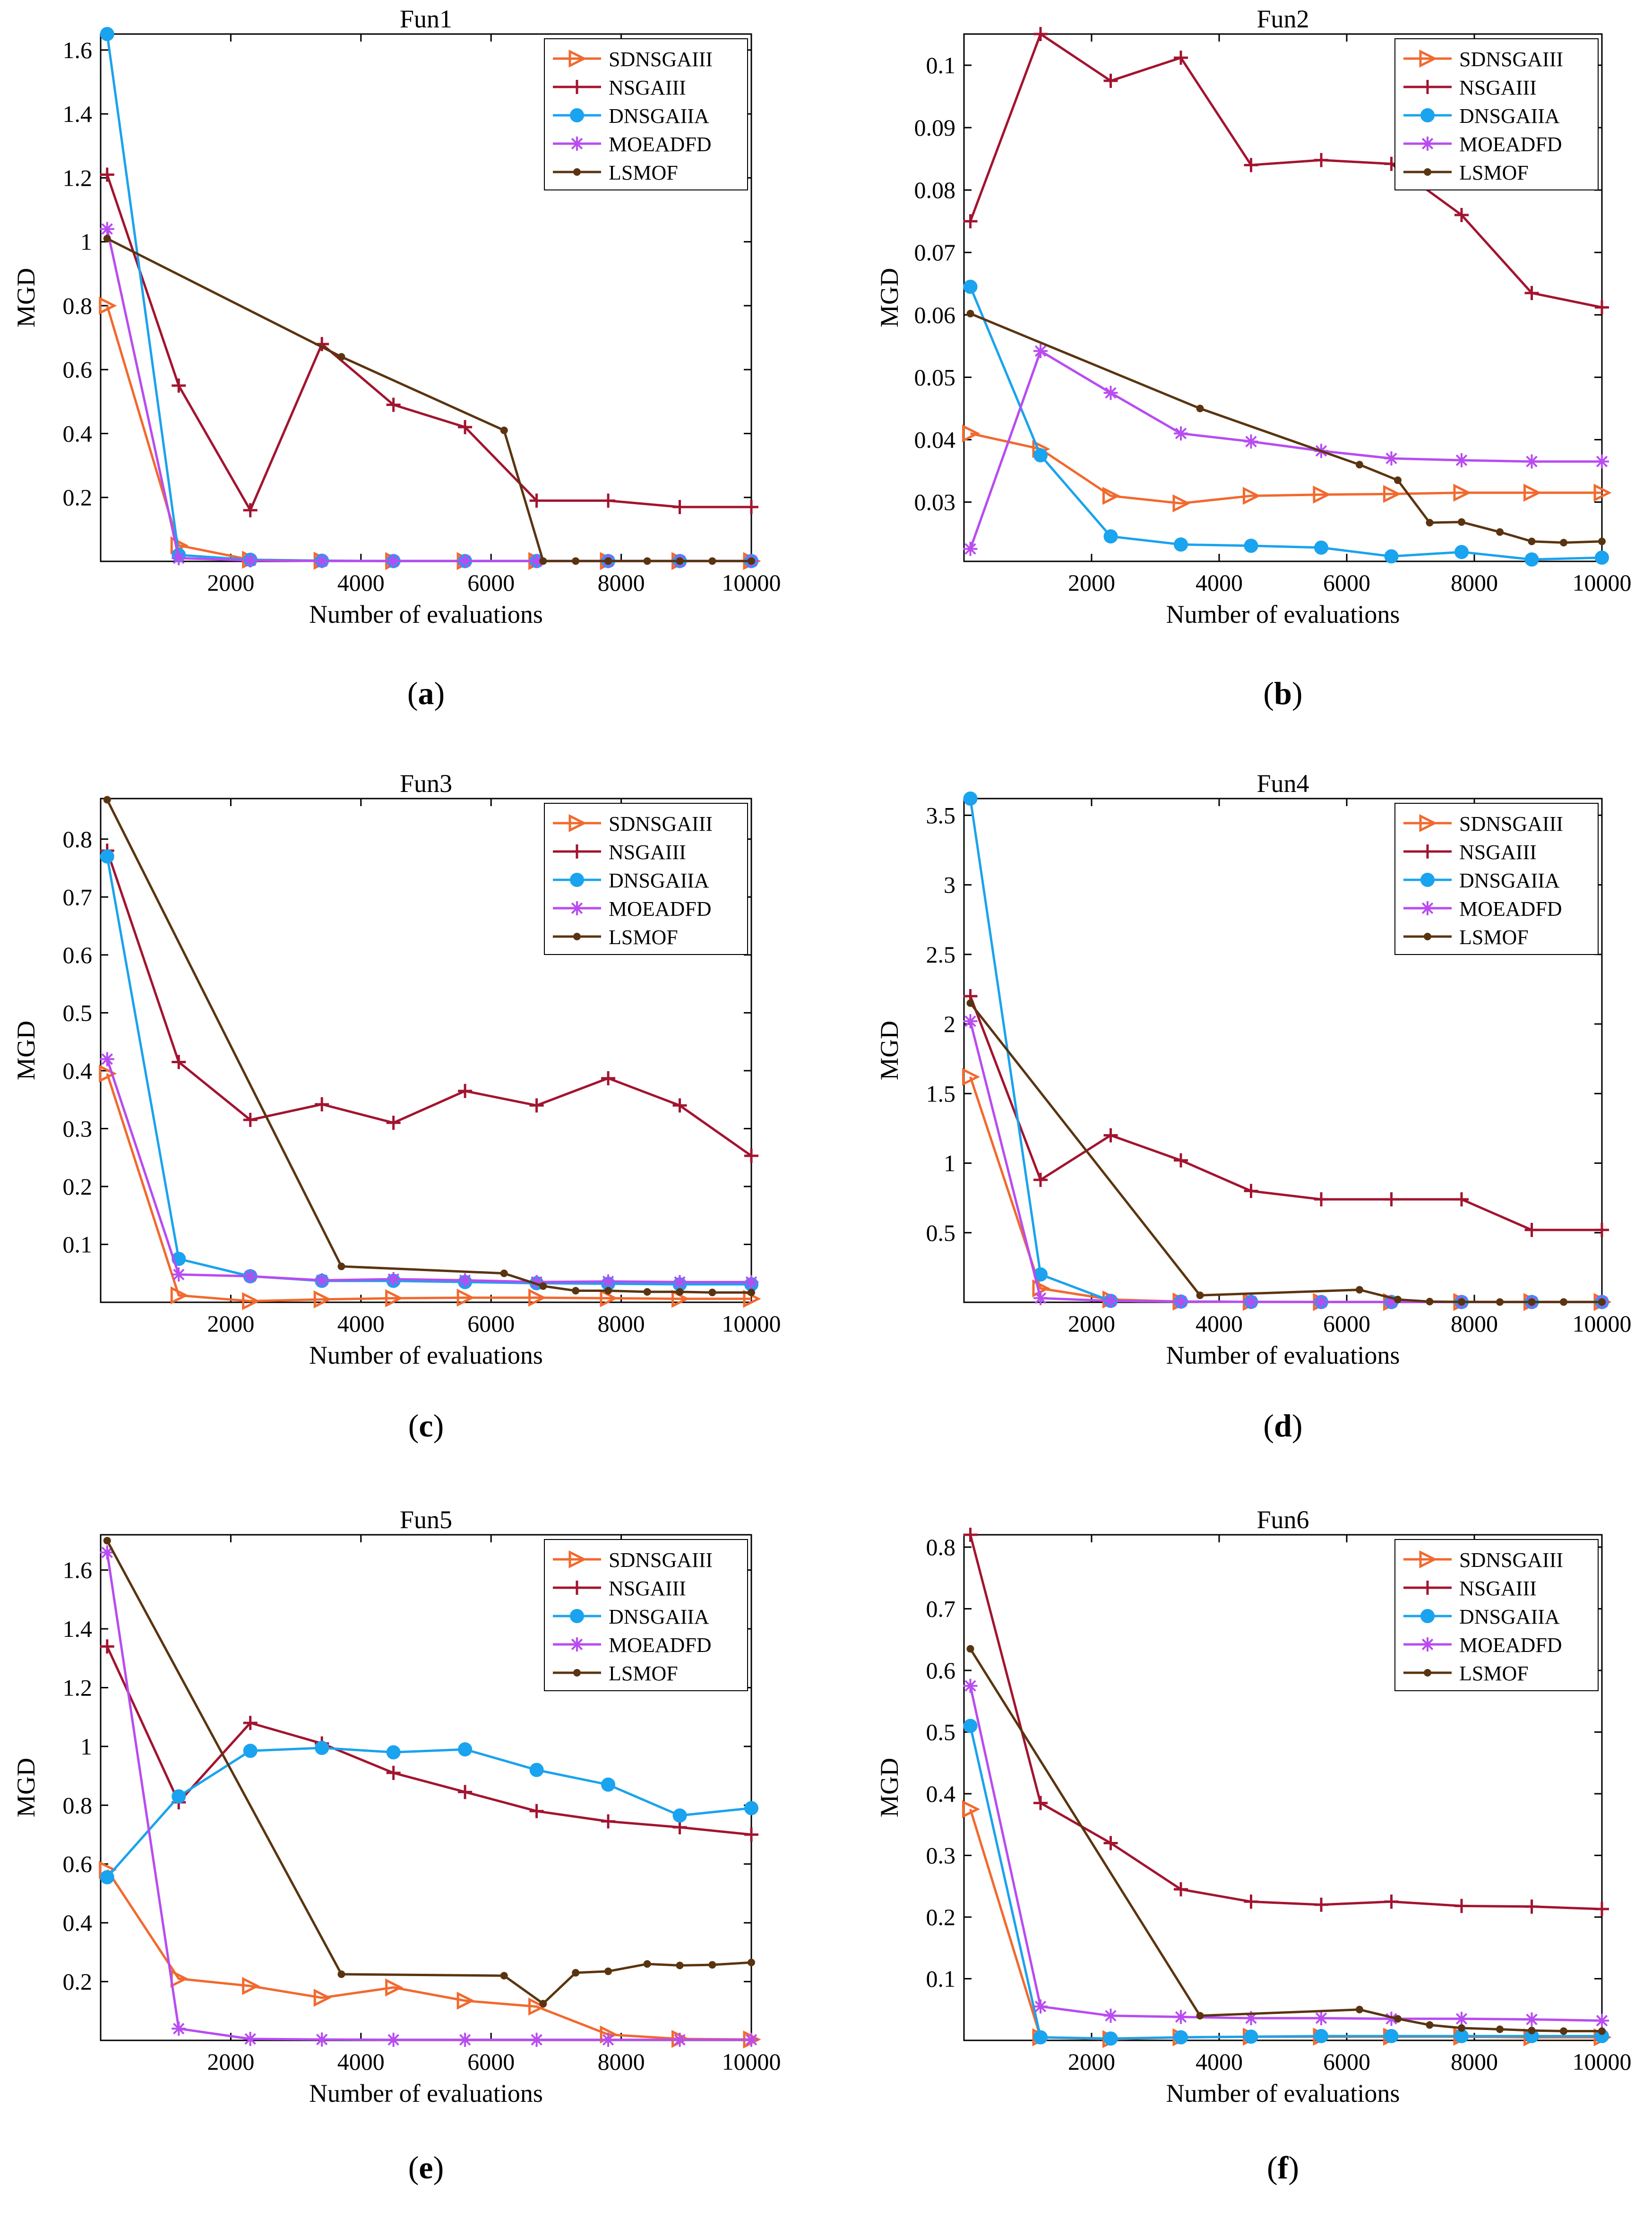 The width and height of the screenshot is (1652, 2219). I want to click on y-axis-label: MGD, so click(26, 1050).